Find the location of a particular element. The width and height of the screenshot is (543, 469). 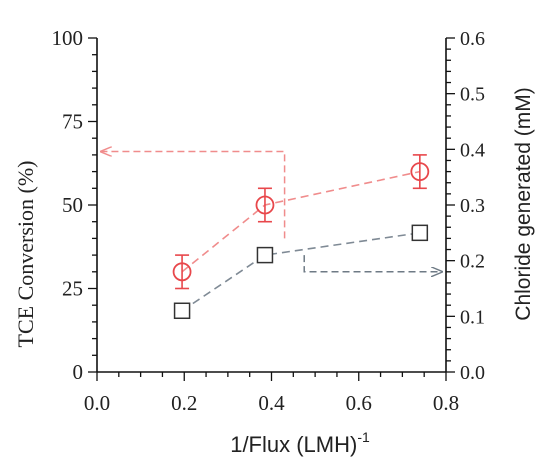

series-0-line is located at coordinates (300, 221).